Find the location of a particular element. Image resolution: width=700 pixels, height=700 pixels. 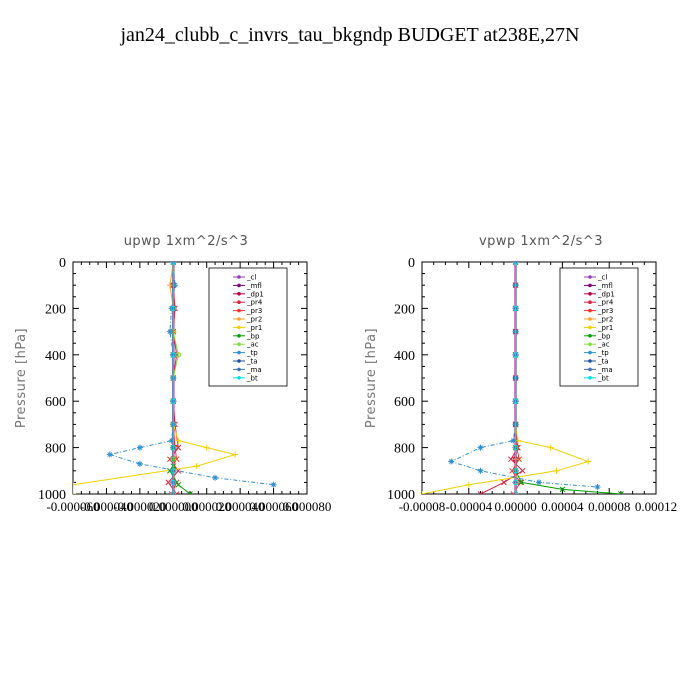

x-tick-label: -0.000060 is located at coordinates (72, 506).